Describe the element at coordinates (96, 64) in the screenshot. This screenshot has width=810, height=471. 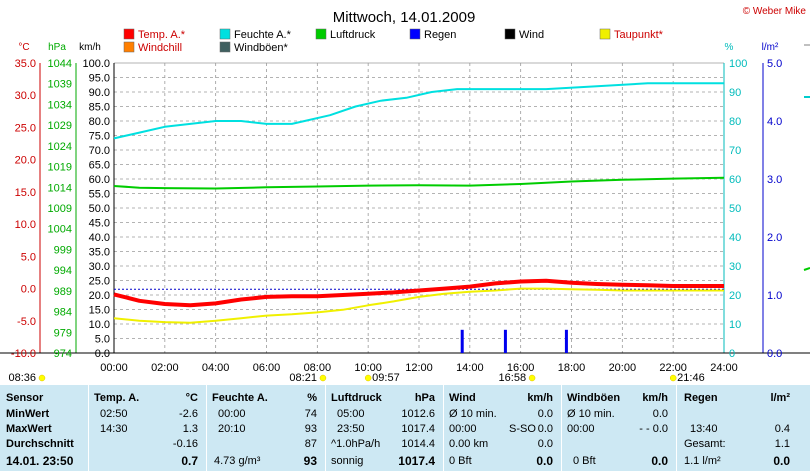
I see `wind-tick-label: 100.0` at that location.